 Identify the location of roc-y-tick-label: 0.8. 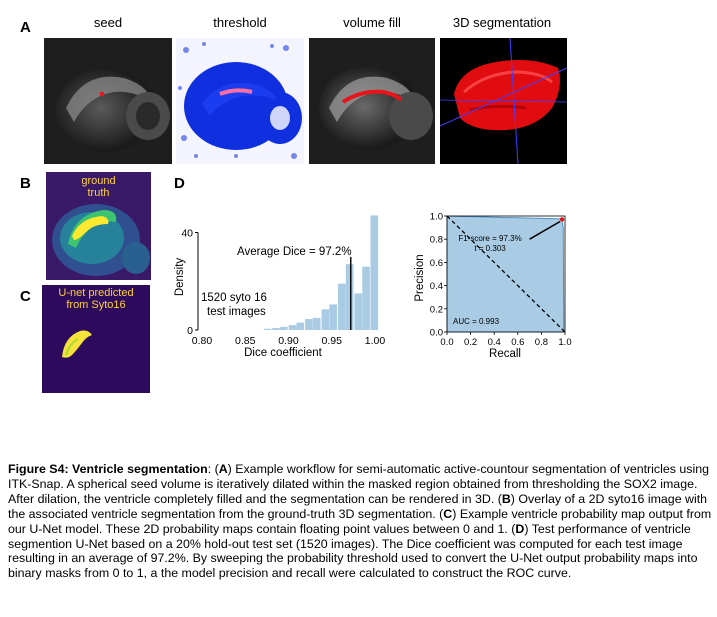
(436, 240).